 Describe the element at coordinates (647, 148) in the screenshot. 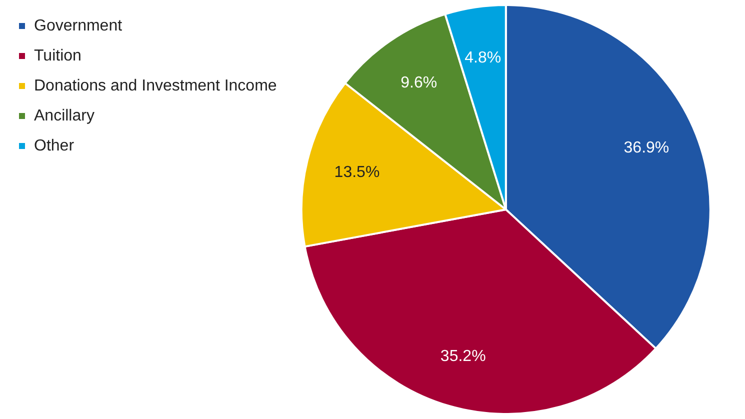

I see `data-label: 36.9%` at that location.